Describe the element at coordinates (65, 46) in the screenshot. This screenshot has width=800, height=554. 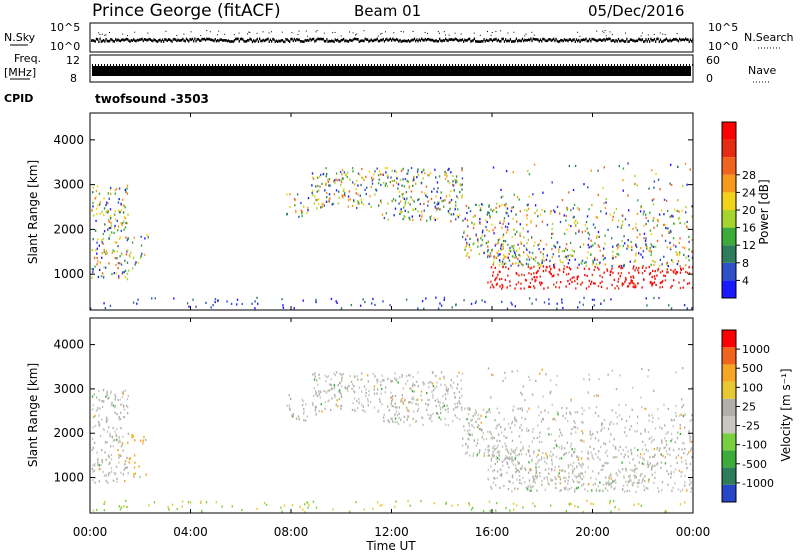
I see `noise-tick-lo-left: 10^0` at that location.